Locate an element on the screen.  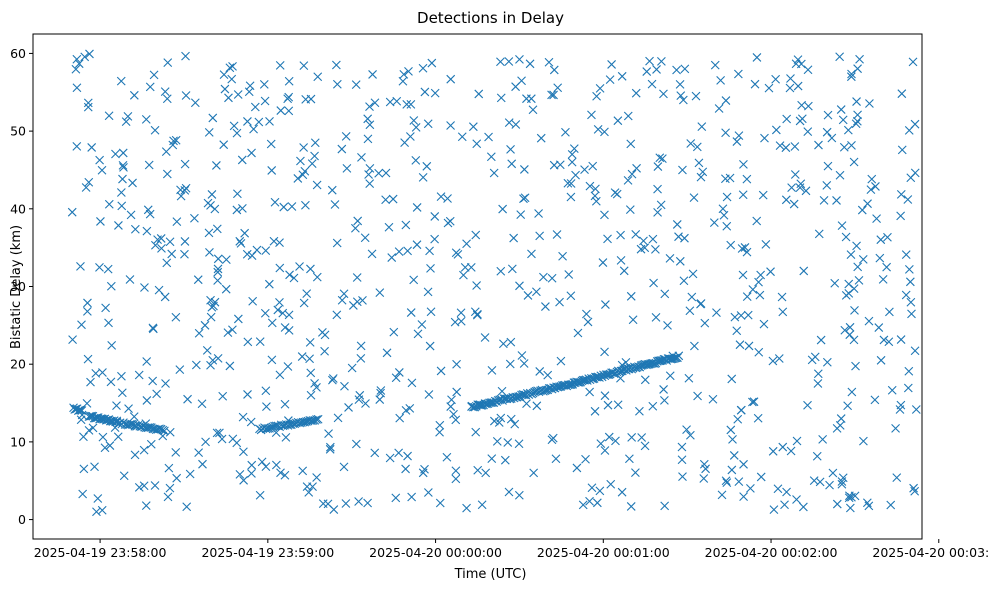
x-tick-label: 2025-04-19 23:58:00 is located at coordinates (100, 552).